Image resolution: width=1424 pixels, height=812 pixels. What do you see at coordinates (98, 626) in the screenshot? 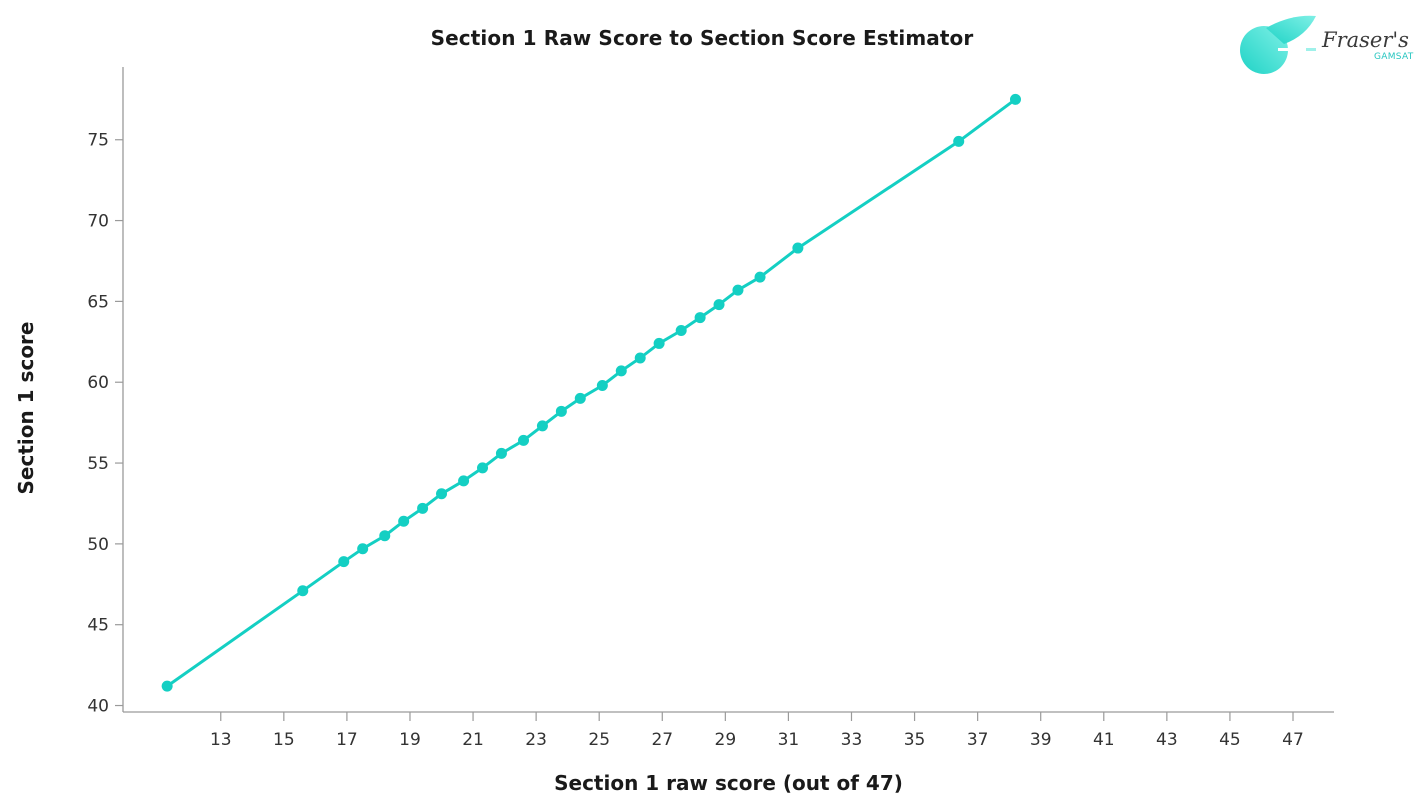
I see `y-tick-label: 45` at bounding box center [98, 626].